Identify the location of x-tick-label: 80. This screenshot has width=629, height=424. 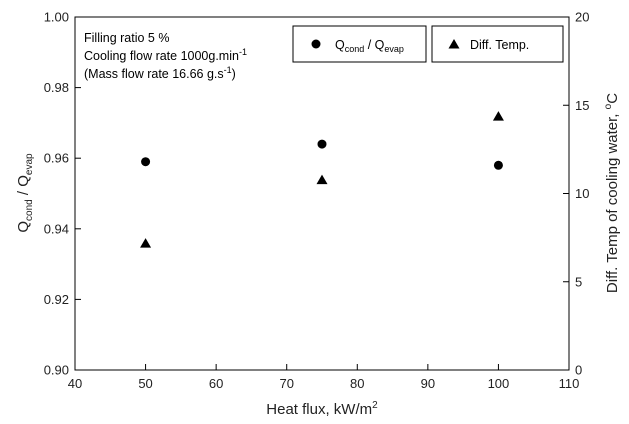
(357, 383).